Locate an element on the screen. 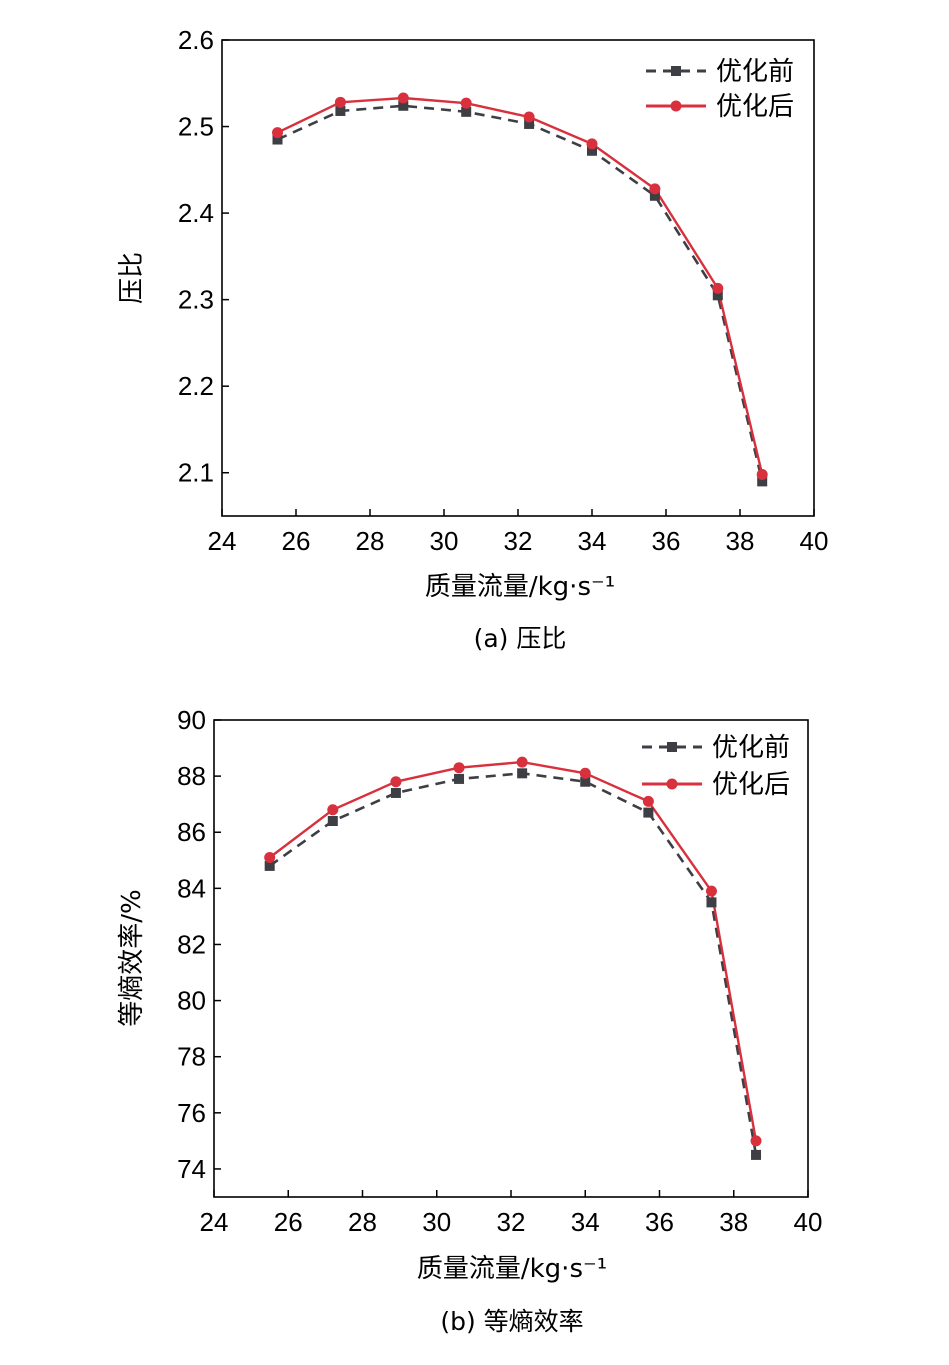 Image resolution: width=949 pixels, height=1365 pixels. y-tick-label: 78 is located at coordinates (191, 1057).